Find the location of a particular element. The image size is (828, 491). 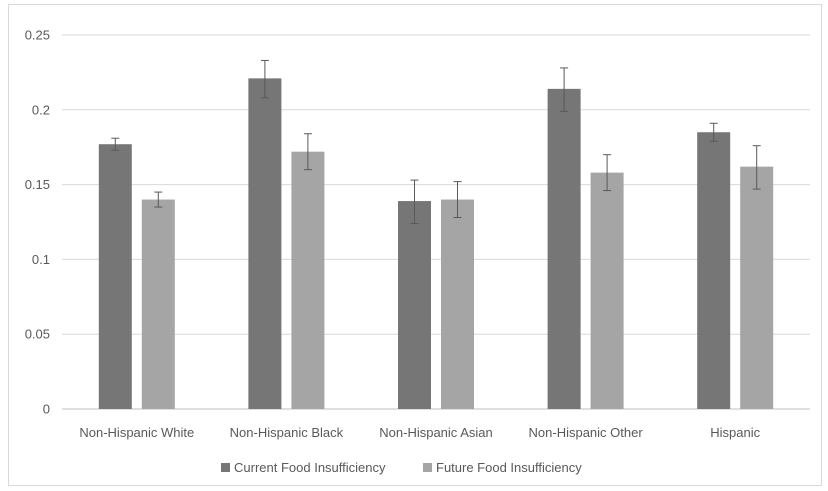

y-tick-label: 0.15 is located at coordinates (37, 184).